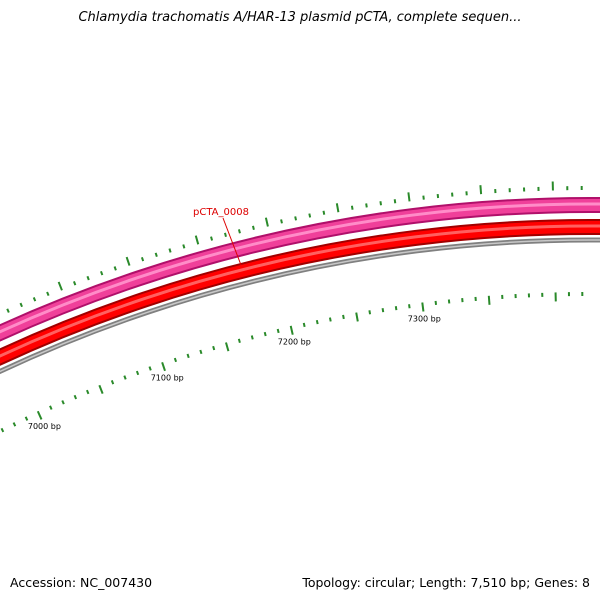 This screenshot has width=600, height=600. What do you see at coordinates (424, 318) in the screenshot?
I see `ruler-label: 7300 bp` at bounding box center [424, 318].